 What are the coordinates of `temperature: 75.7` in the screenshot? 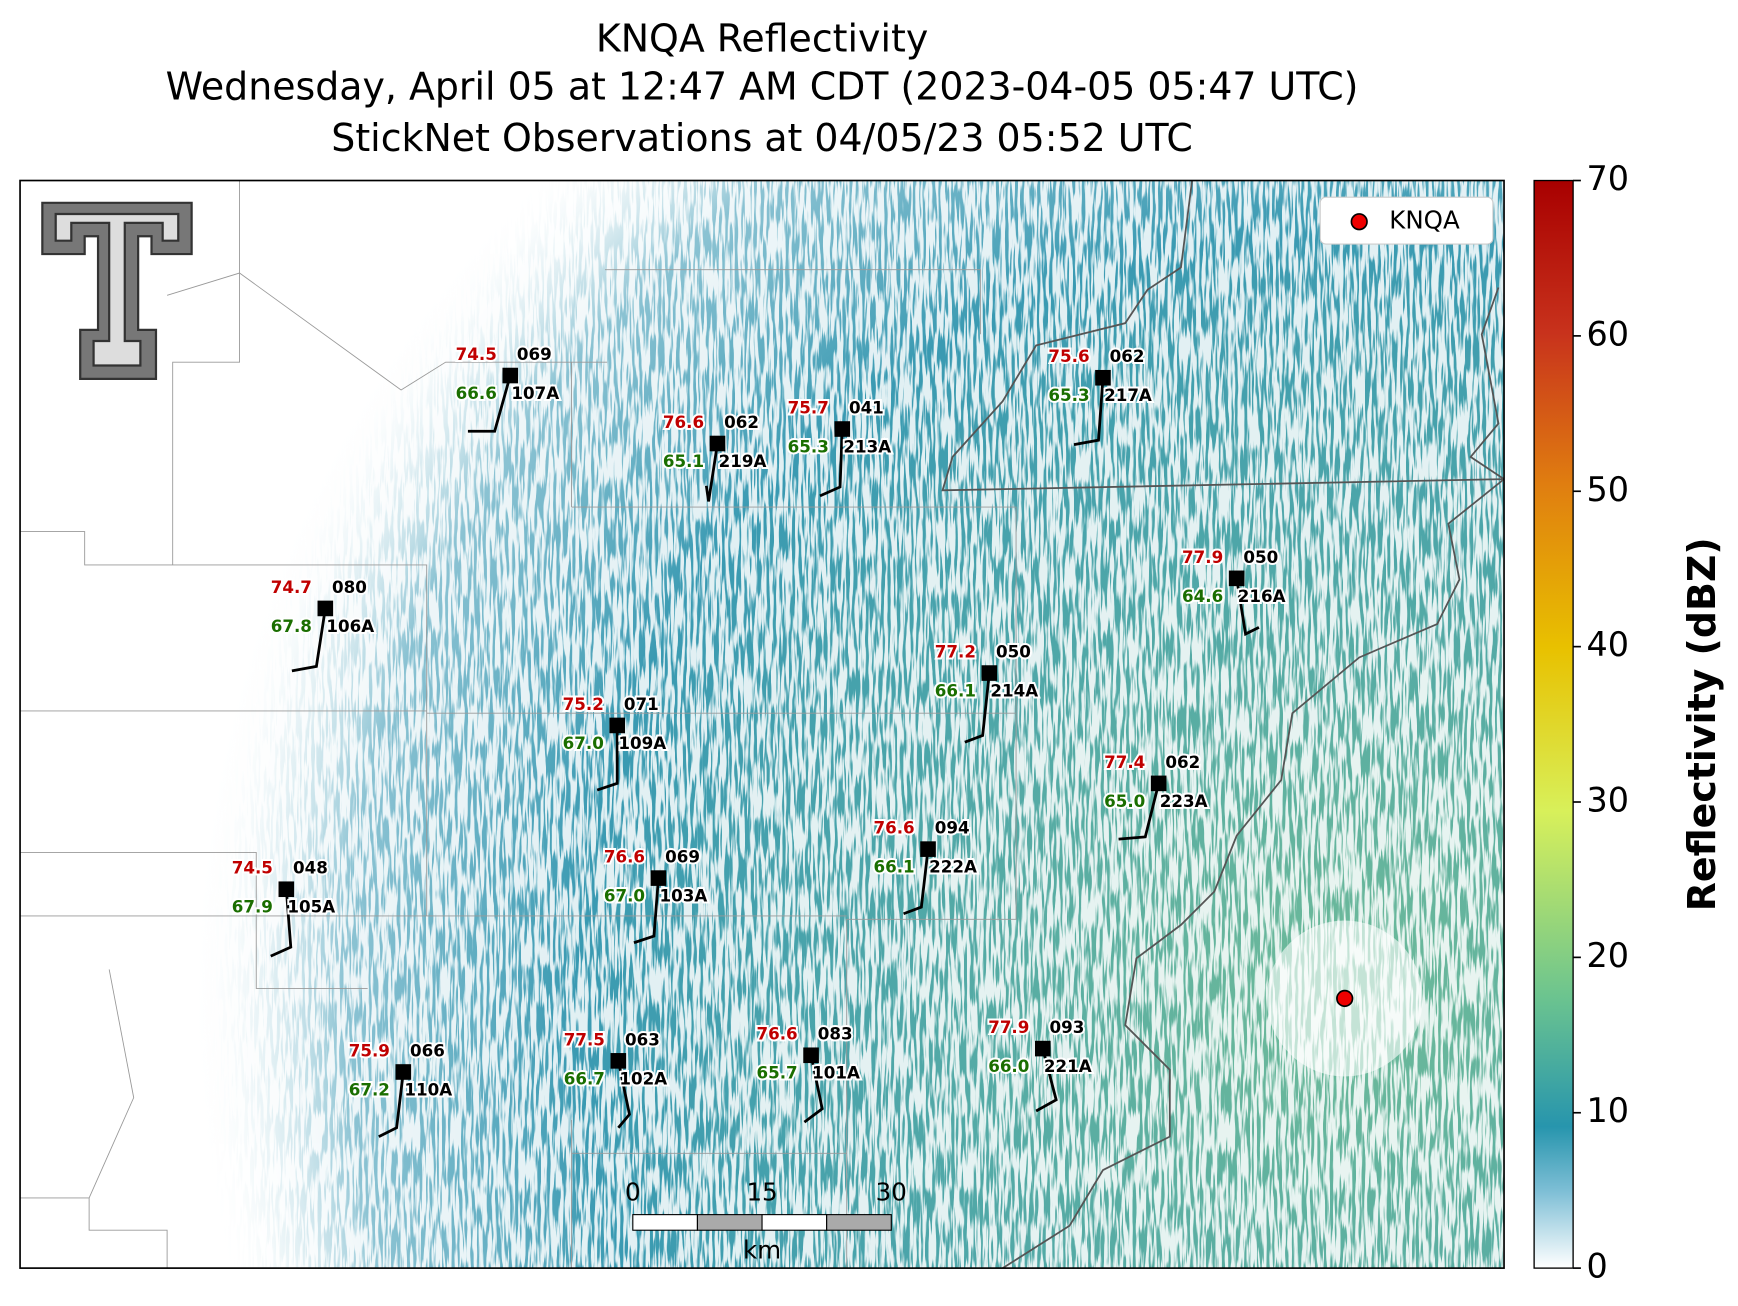 It's located at (808, 407).